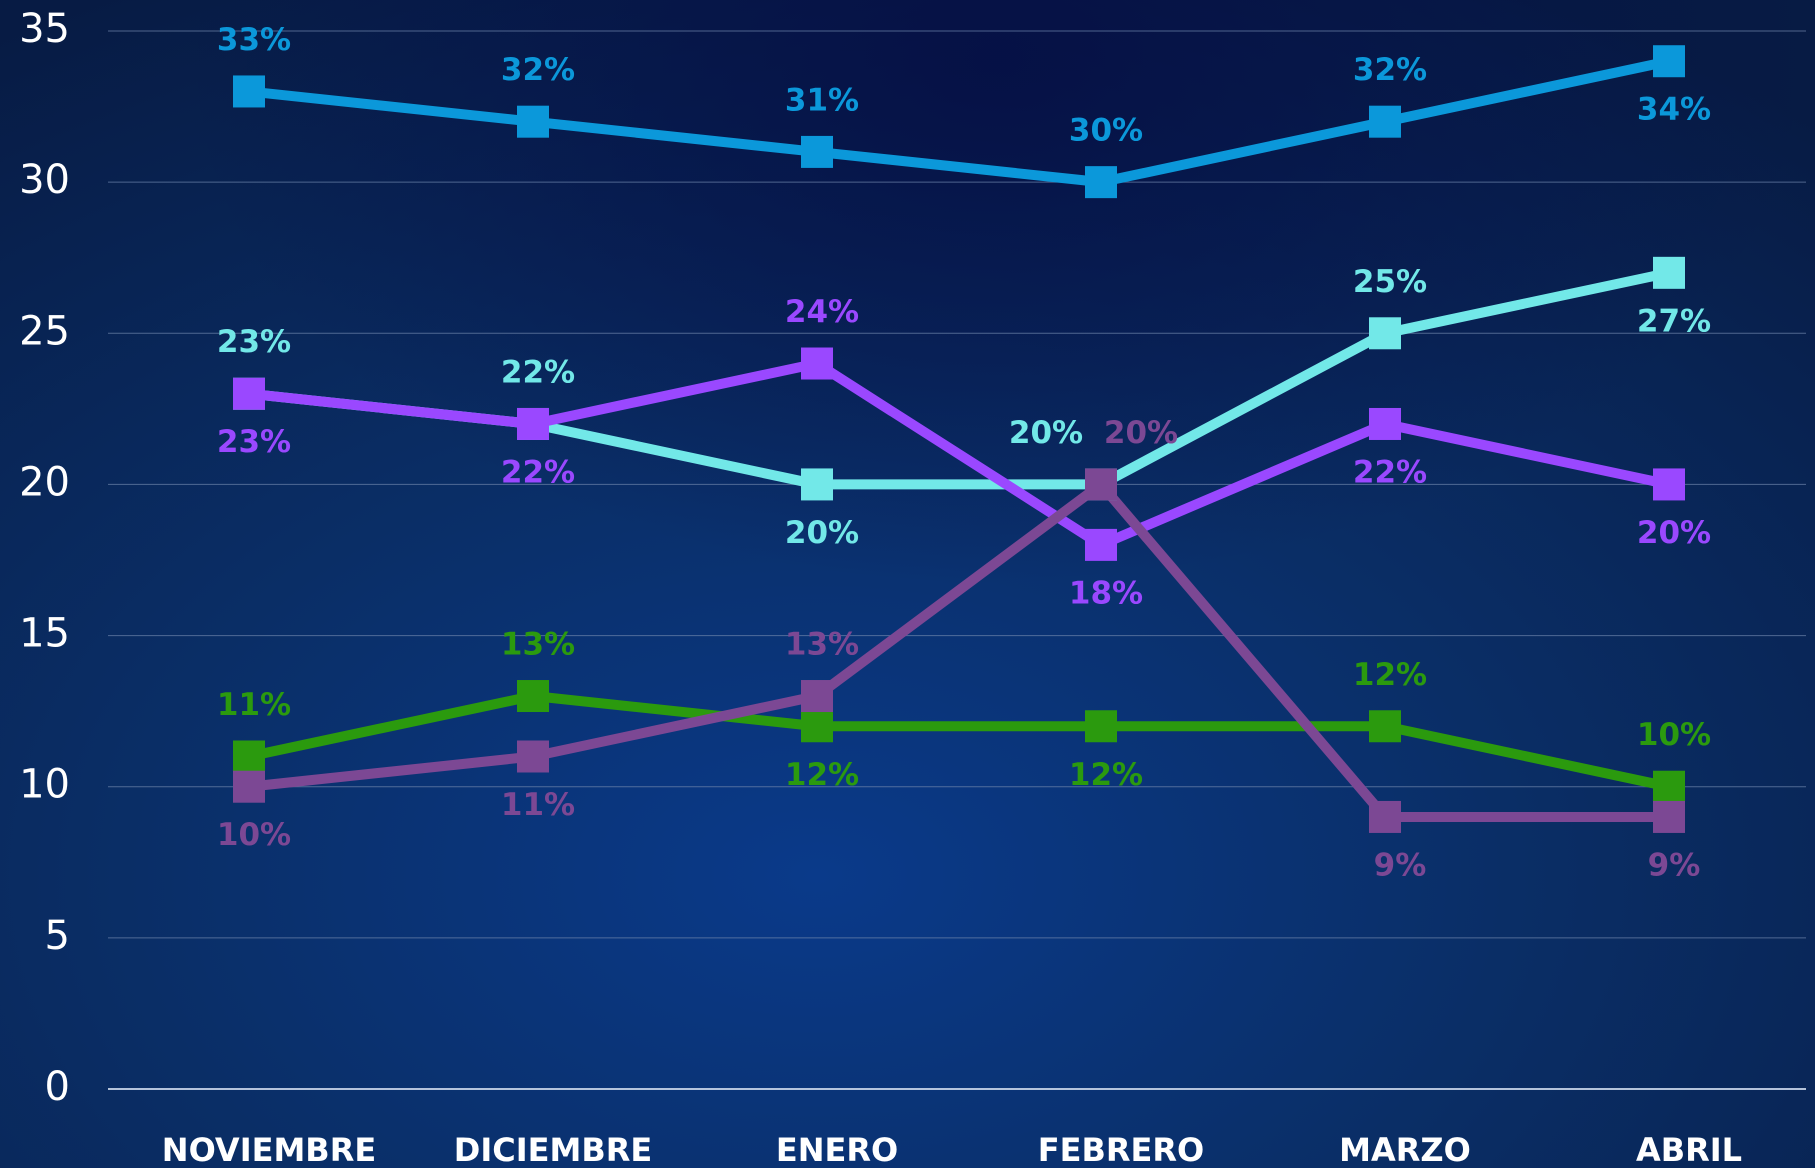  I want to click on data-label: 31%, so click(822, 100).